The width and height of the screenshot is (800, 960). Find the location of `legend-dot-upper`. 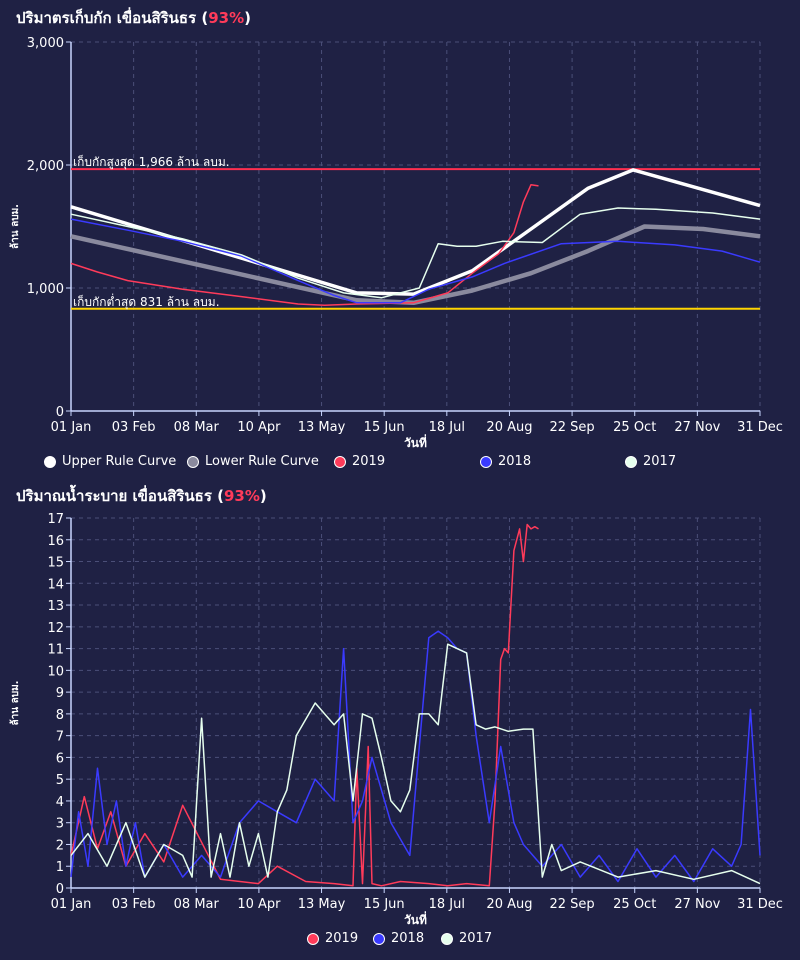

legend-dot-upper is located at coordinates (50, 461).